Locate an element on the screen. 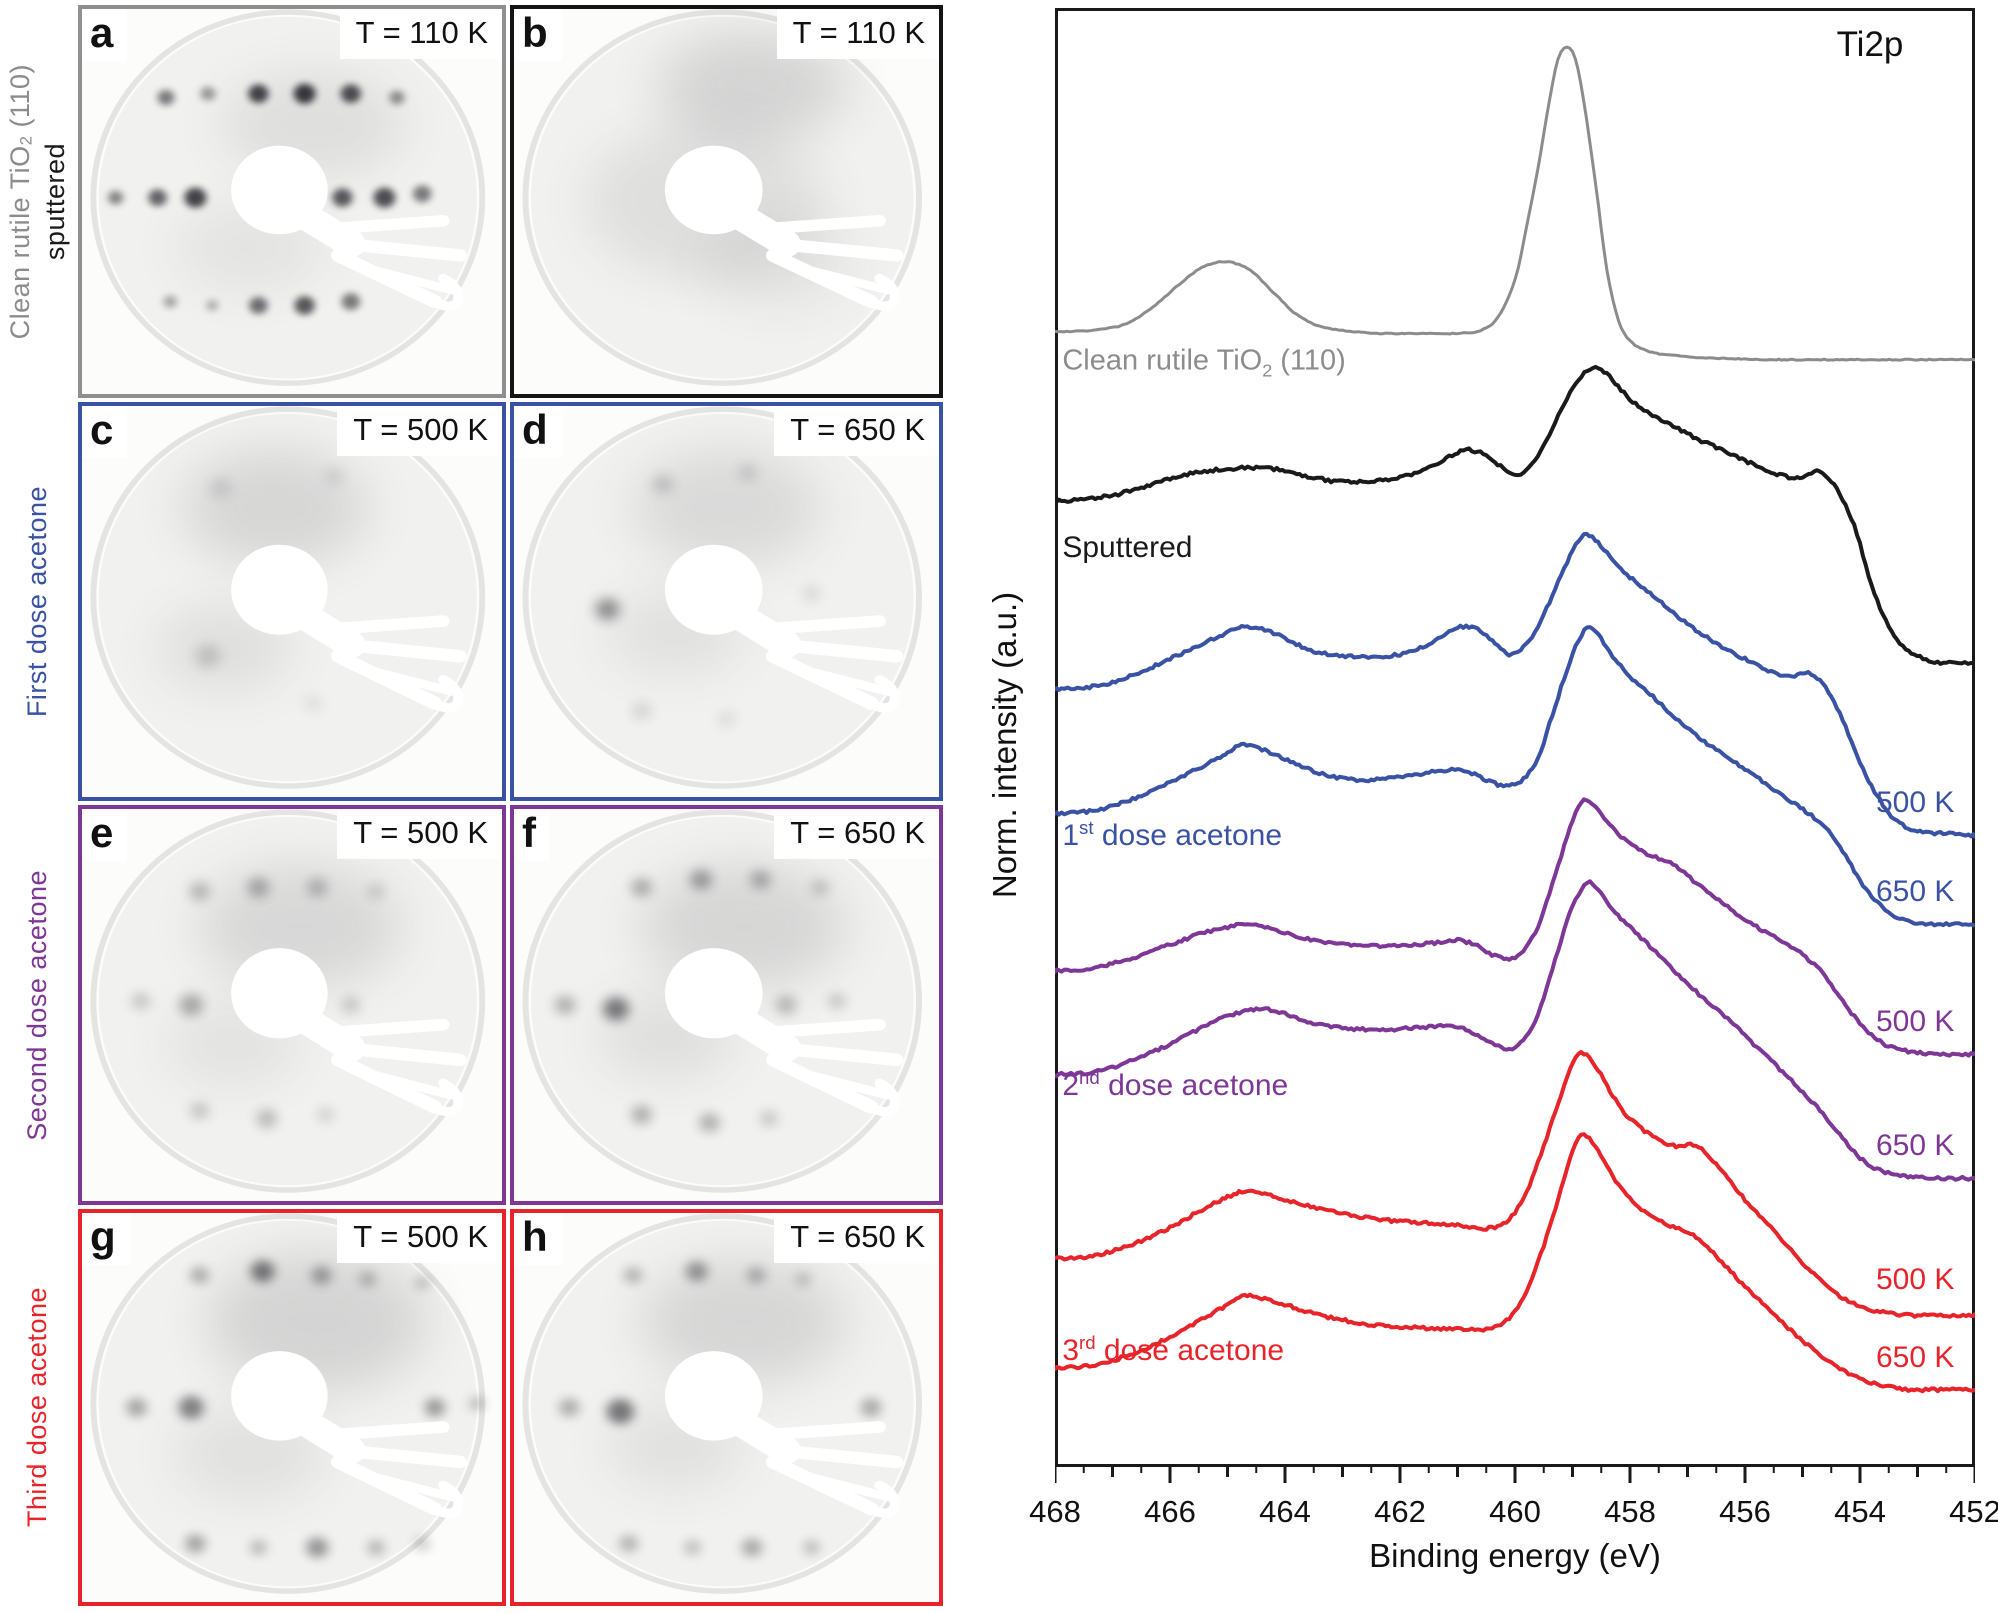 Image resolution: width=1998 pixels, height=1613 pixels. curve-label-3: 1st dose acetone is located at coordinates (1172, 835).